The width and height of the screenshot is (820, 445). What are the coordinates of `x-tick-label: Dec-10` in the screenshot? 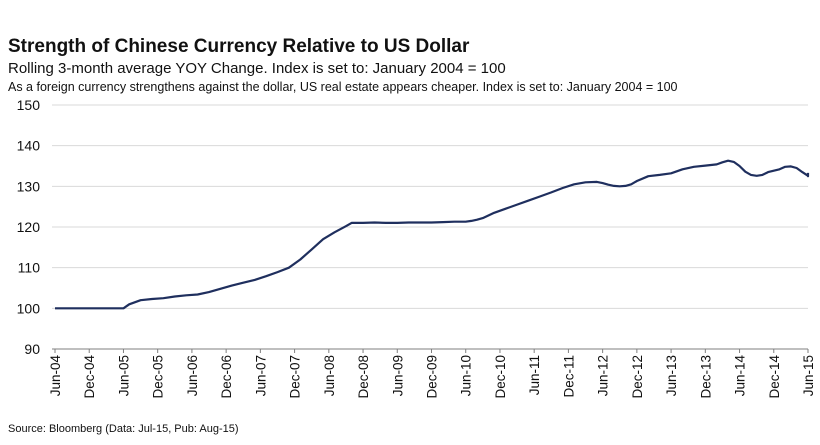 It's located at (500, 377).